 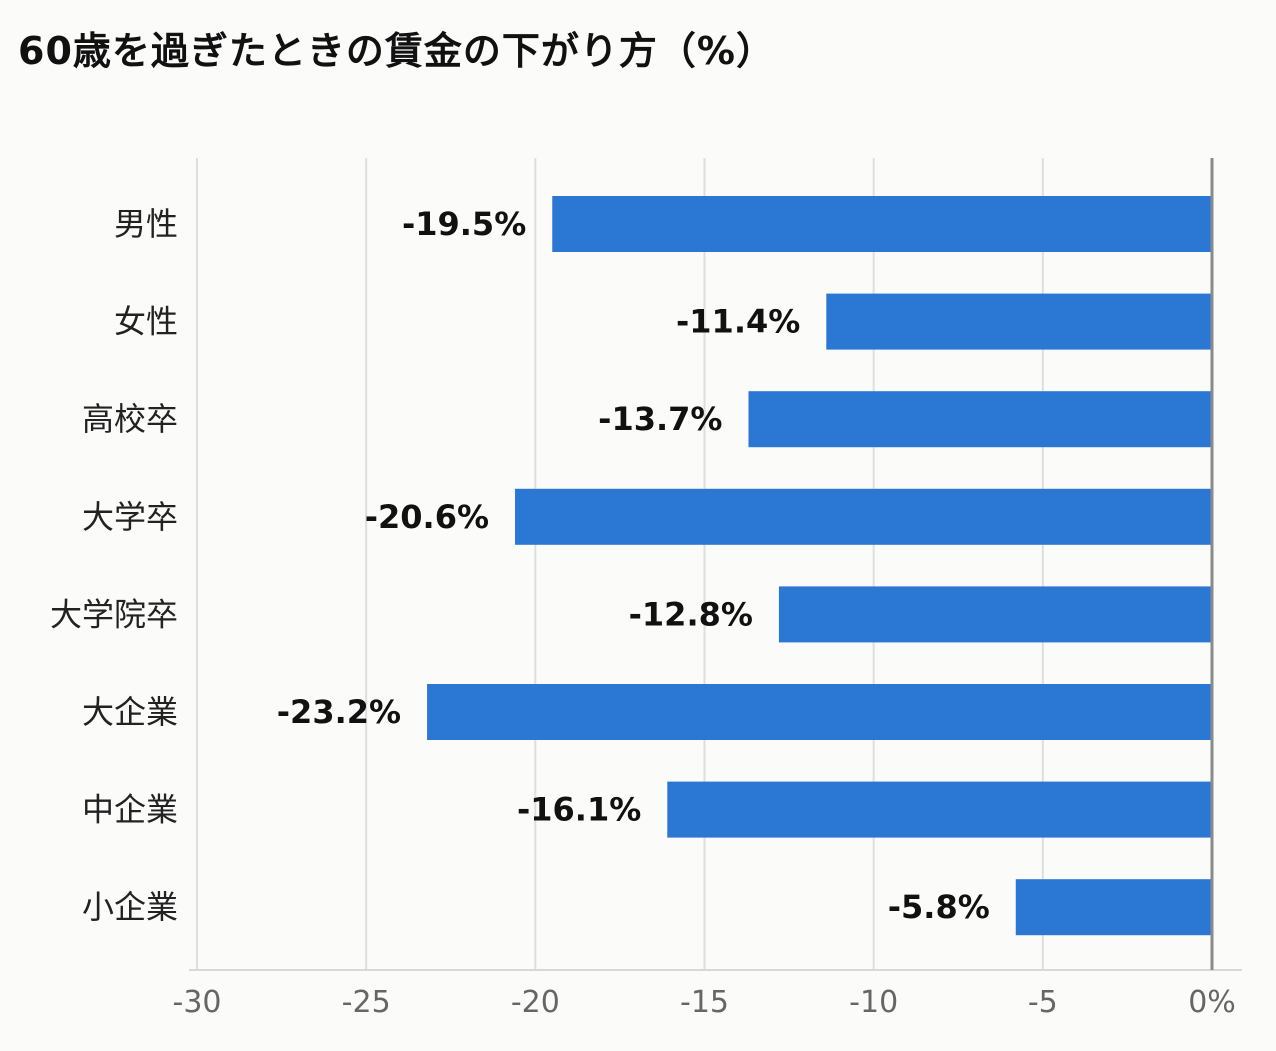 I want to click on category-label: 高校卒, so click(x=130, y=419).